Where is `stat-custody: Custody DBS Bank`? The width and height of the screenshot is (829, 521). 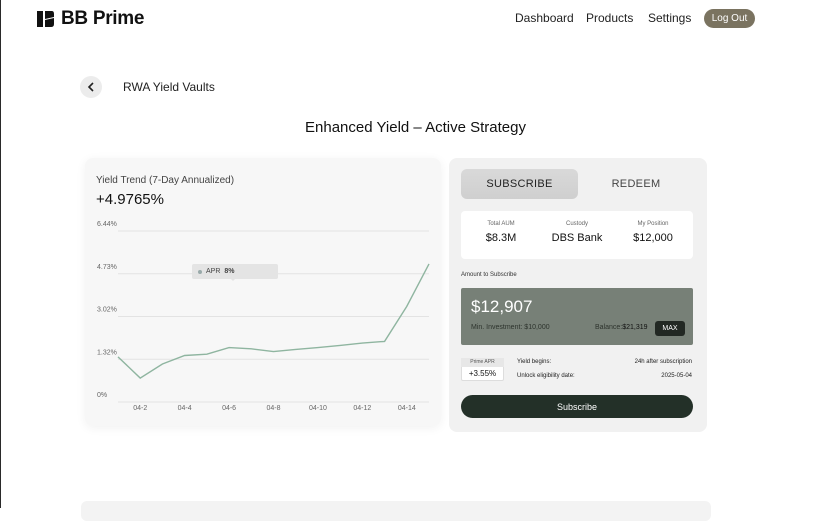 stat-custody: Custody DBS Bank is located at coordinates (577, 232).